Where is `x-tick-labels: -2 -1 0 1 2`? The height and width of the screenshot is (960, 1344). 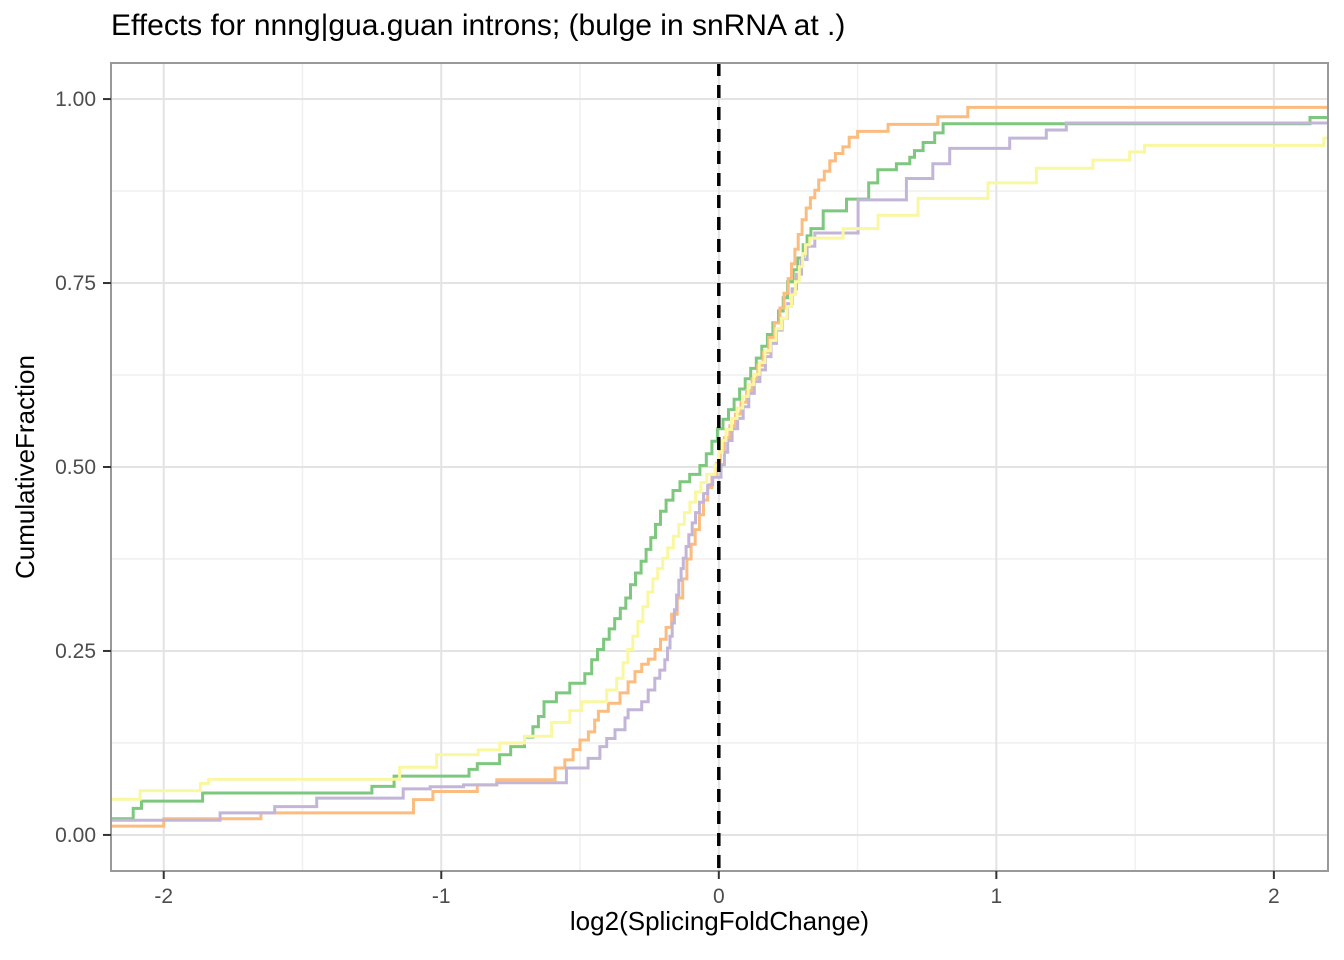 x-tick-labels: -2 -1 0 1 2 is located at coordinates (716, 896).